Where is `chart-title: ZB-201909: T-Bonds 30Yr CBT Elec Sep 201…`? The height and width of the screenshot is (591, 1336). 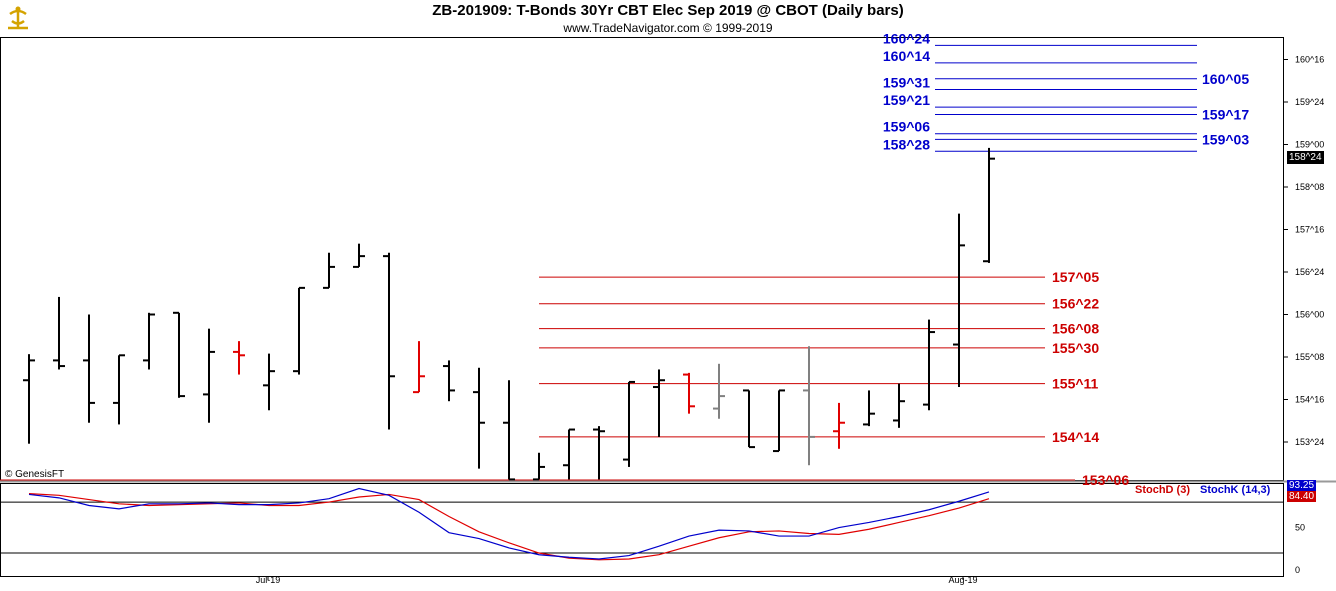
chart-title: ZB-201909: T-Bonds 30Yr CBT Elec Sep 201… is located at coordinates (668, 10).